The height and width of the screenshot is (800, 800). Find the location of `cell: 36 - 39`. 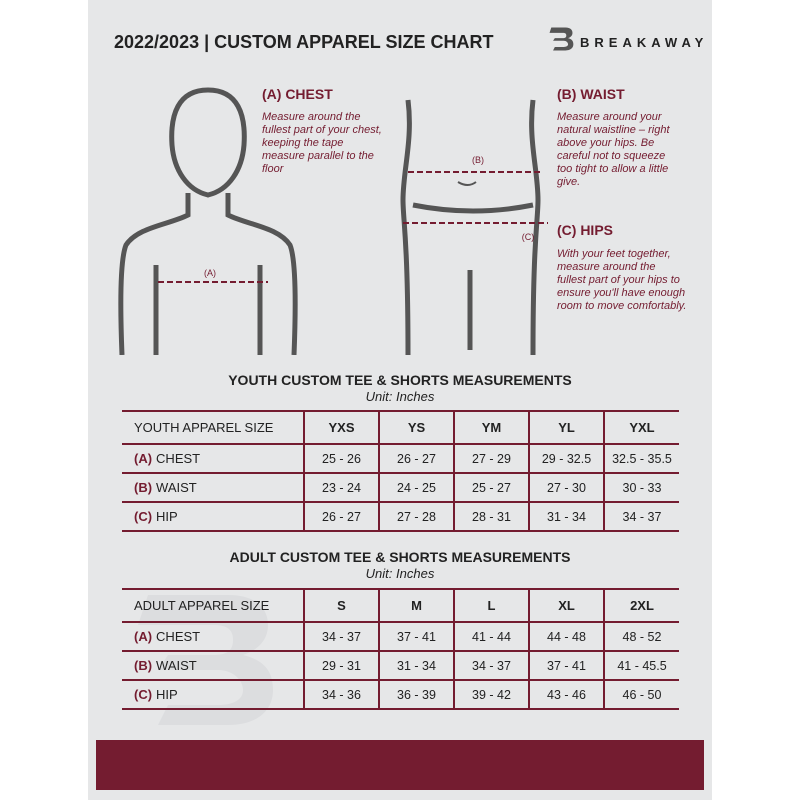

cell: 36 - 39 is located at coordinates (416, 694).